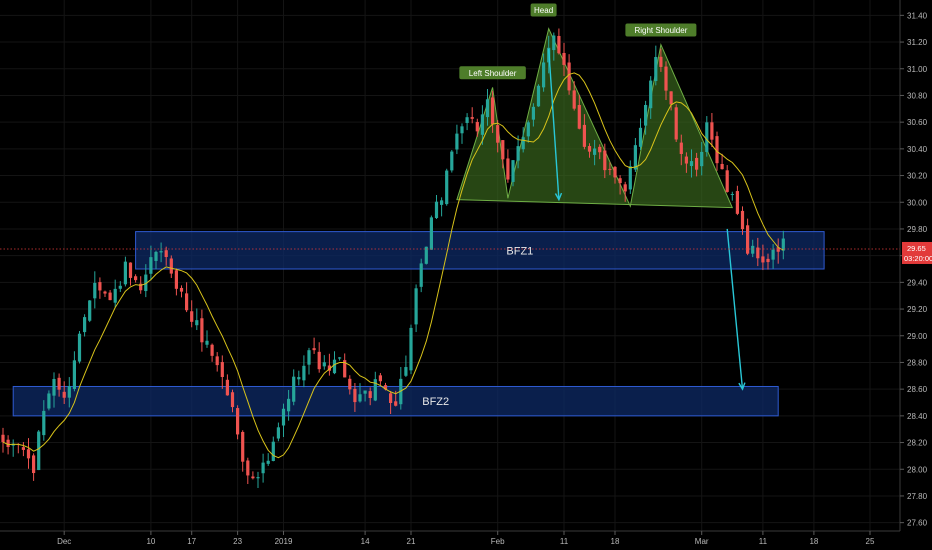 The image size is (932, 550). What do you see at coordinates (450, 538) in the screenshot?
I see `time-axis: Dec 10 17 23 2019 14 21 Feb 11 18 Mar 11 18 25` at bounding box center [450, 538].